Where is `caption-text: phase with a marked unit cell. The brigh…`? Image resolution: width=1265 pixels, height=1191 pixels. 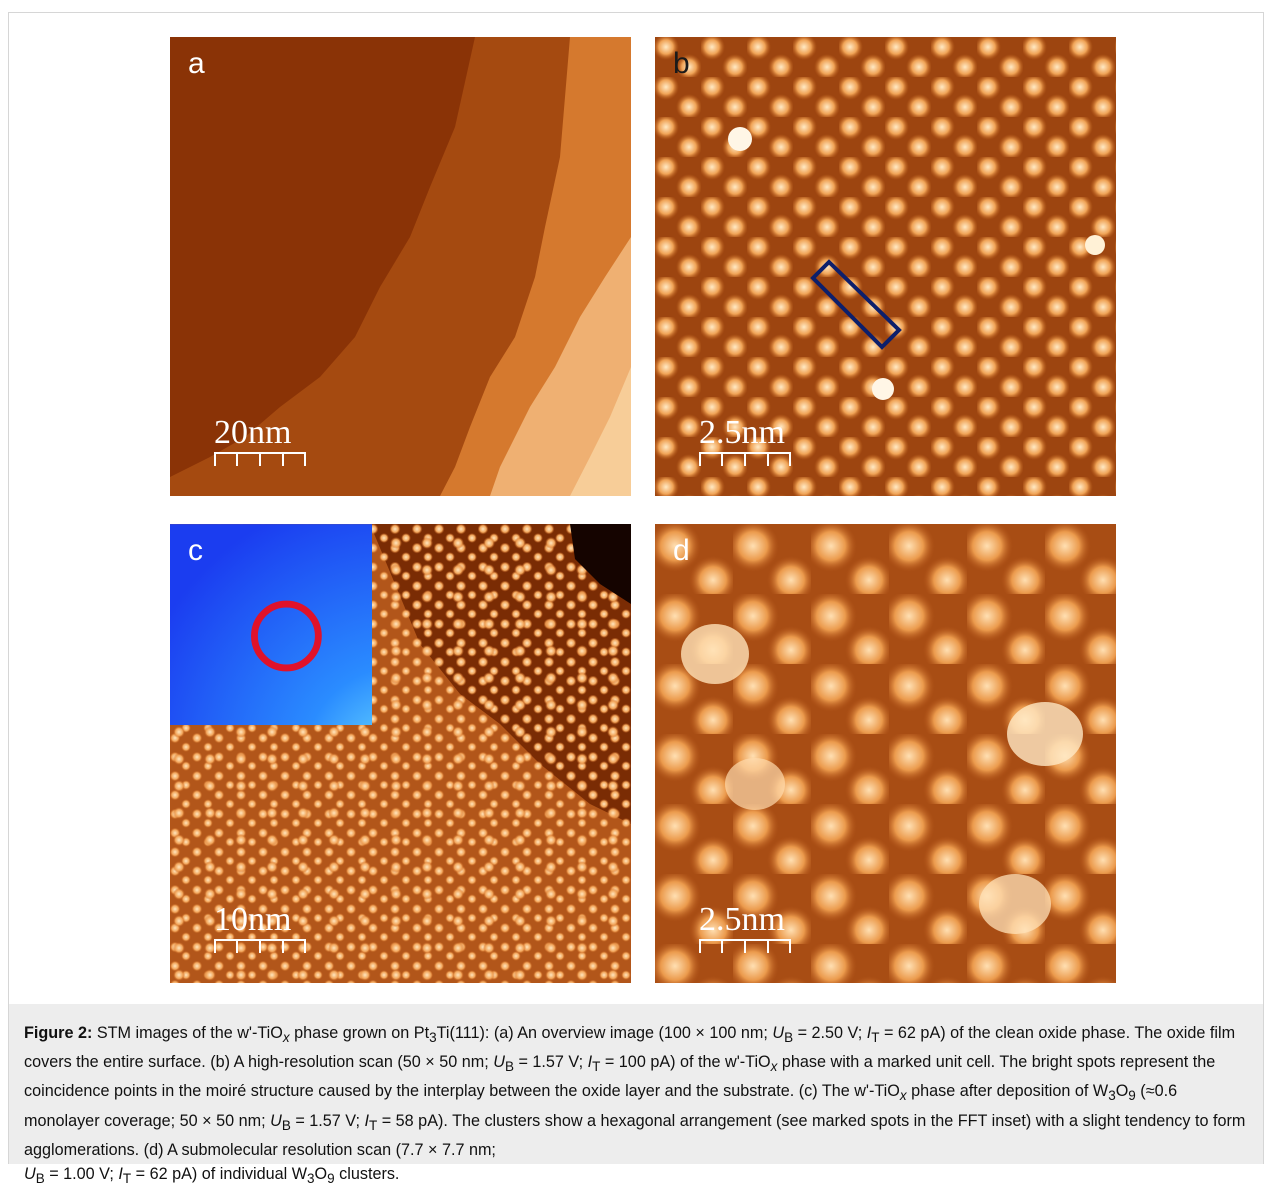 caption-text: phase with a marked unit cell. The brigh… is located at coordinates (620, 1077).